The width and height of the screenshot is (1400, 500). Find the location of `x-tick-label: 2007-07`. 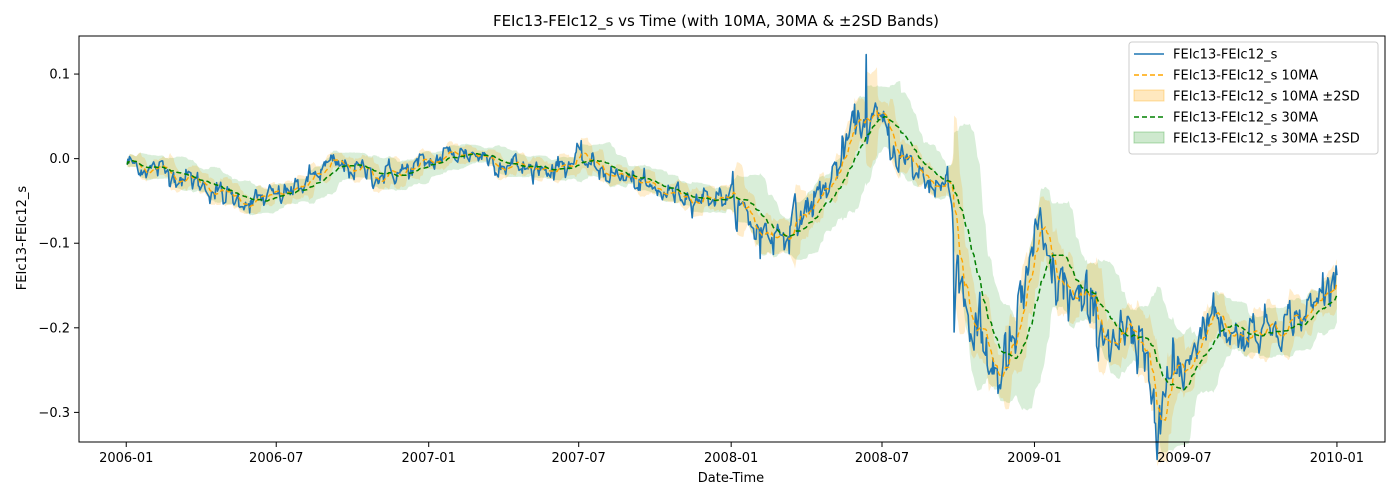

x-tick-label: 2007-07 is located at coordinates (579, 458).